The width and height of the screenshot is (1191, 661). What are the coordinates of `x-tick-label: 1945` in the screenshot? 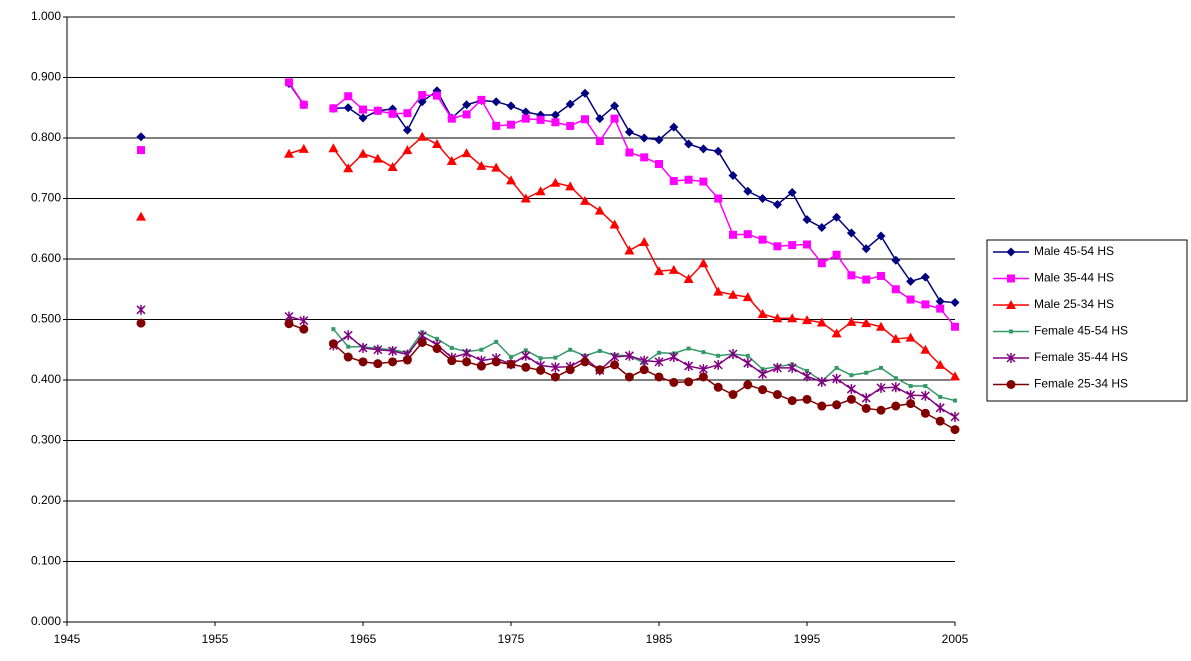 It's located at (67, 639).